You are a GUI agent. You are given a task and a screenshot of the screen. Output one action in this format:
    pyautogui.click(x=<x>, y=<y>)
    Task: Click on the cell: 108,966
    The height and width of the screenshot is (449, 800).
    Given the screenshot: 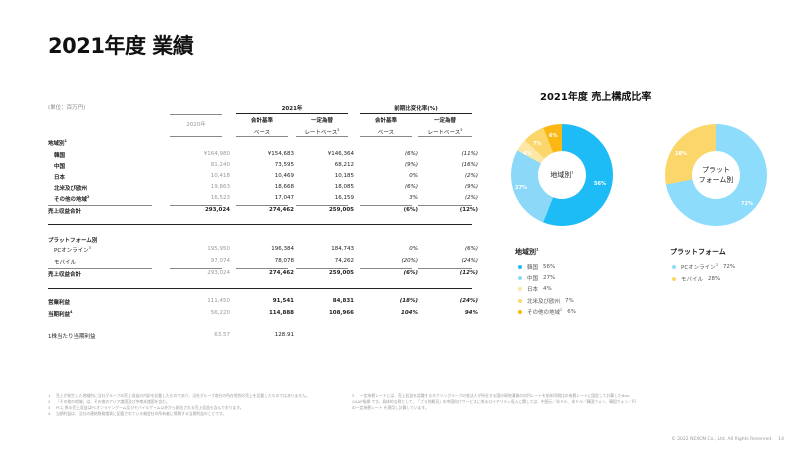 What is the action you would take?
    pyautogui.click(x=341, y=313)
    